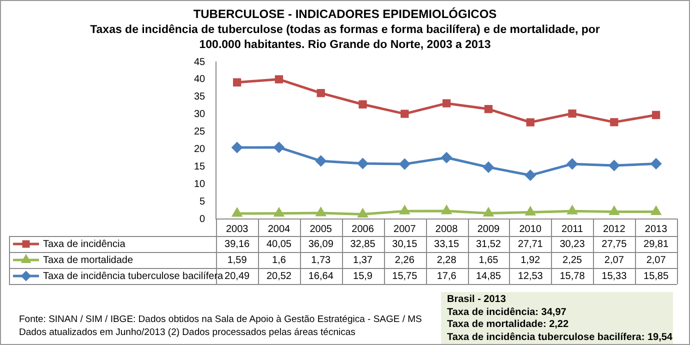  What do you see at coordinates (446, 276) in the screenshot?
I see `data-label: 17,6` at bounding box center [446, 276].